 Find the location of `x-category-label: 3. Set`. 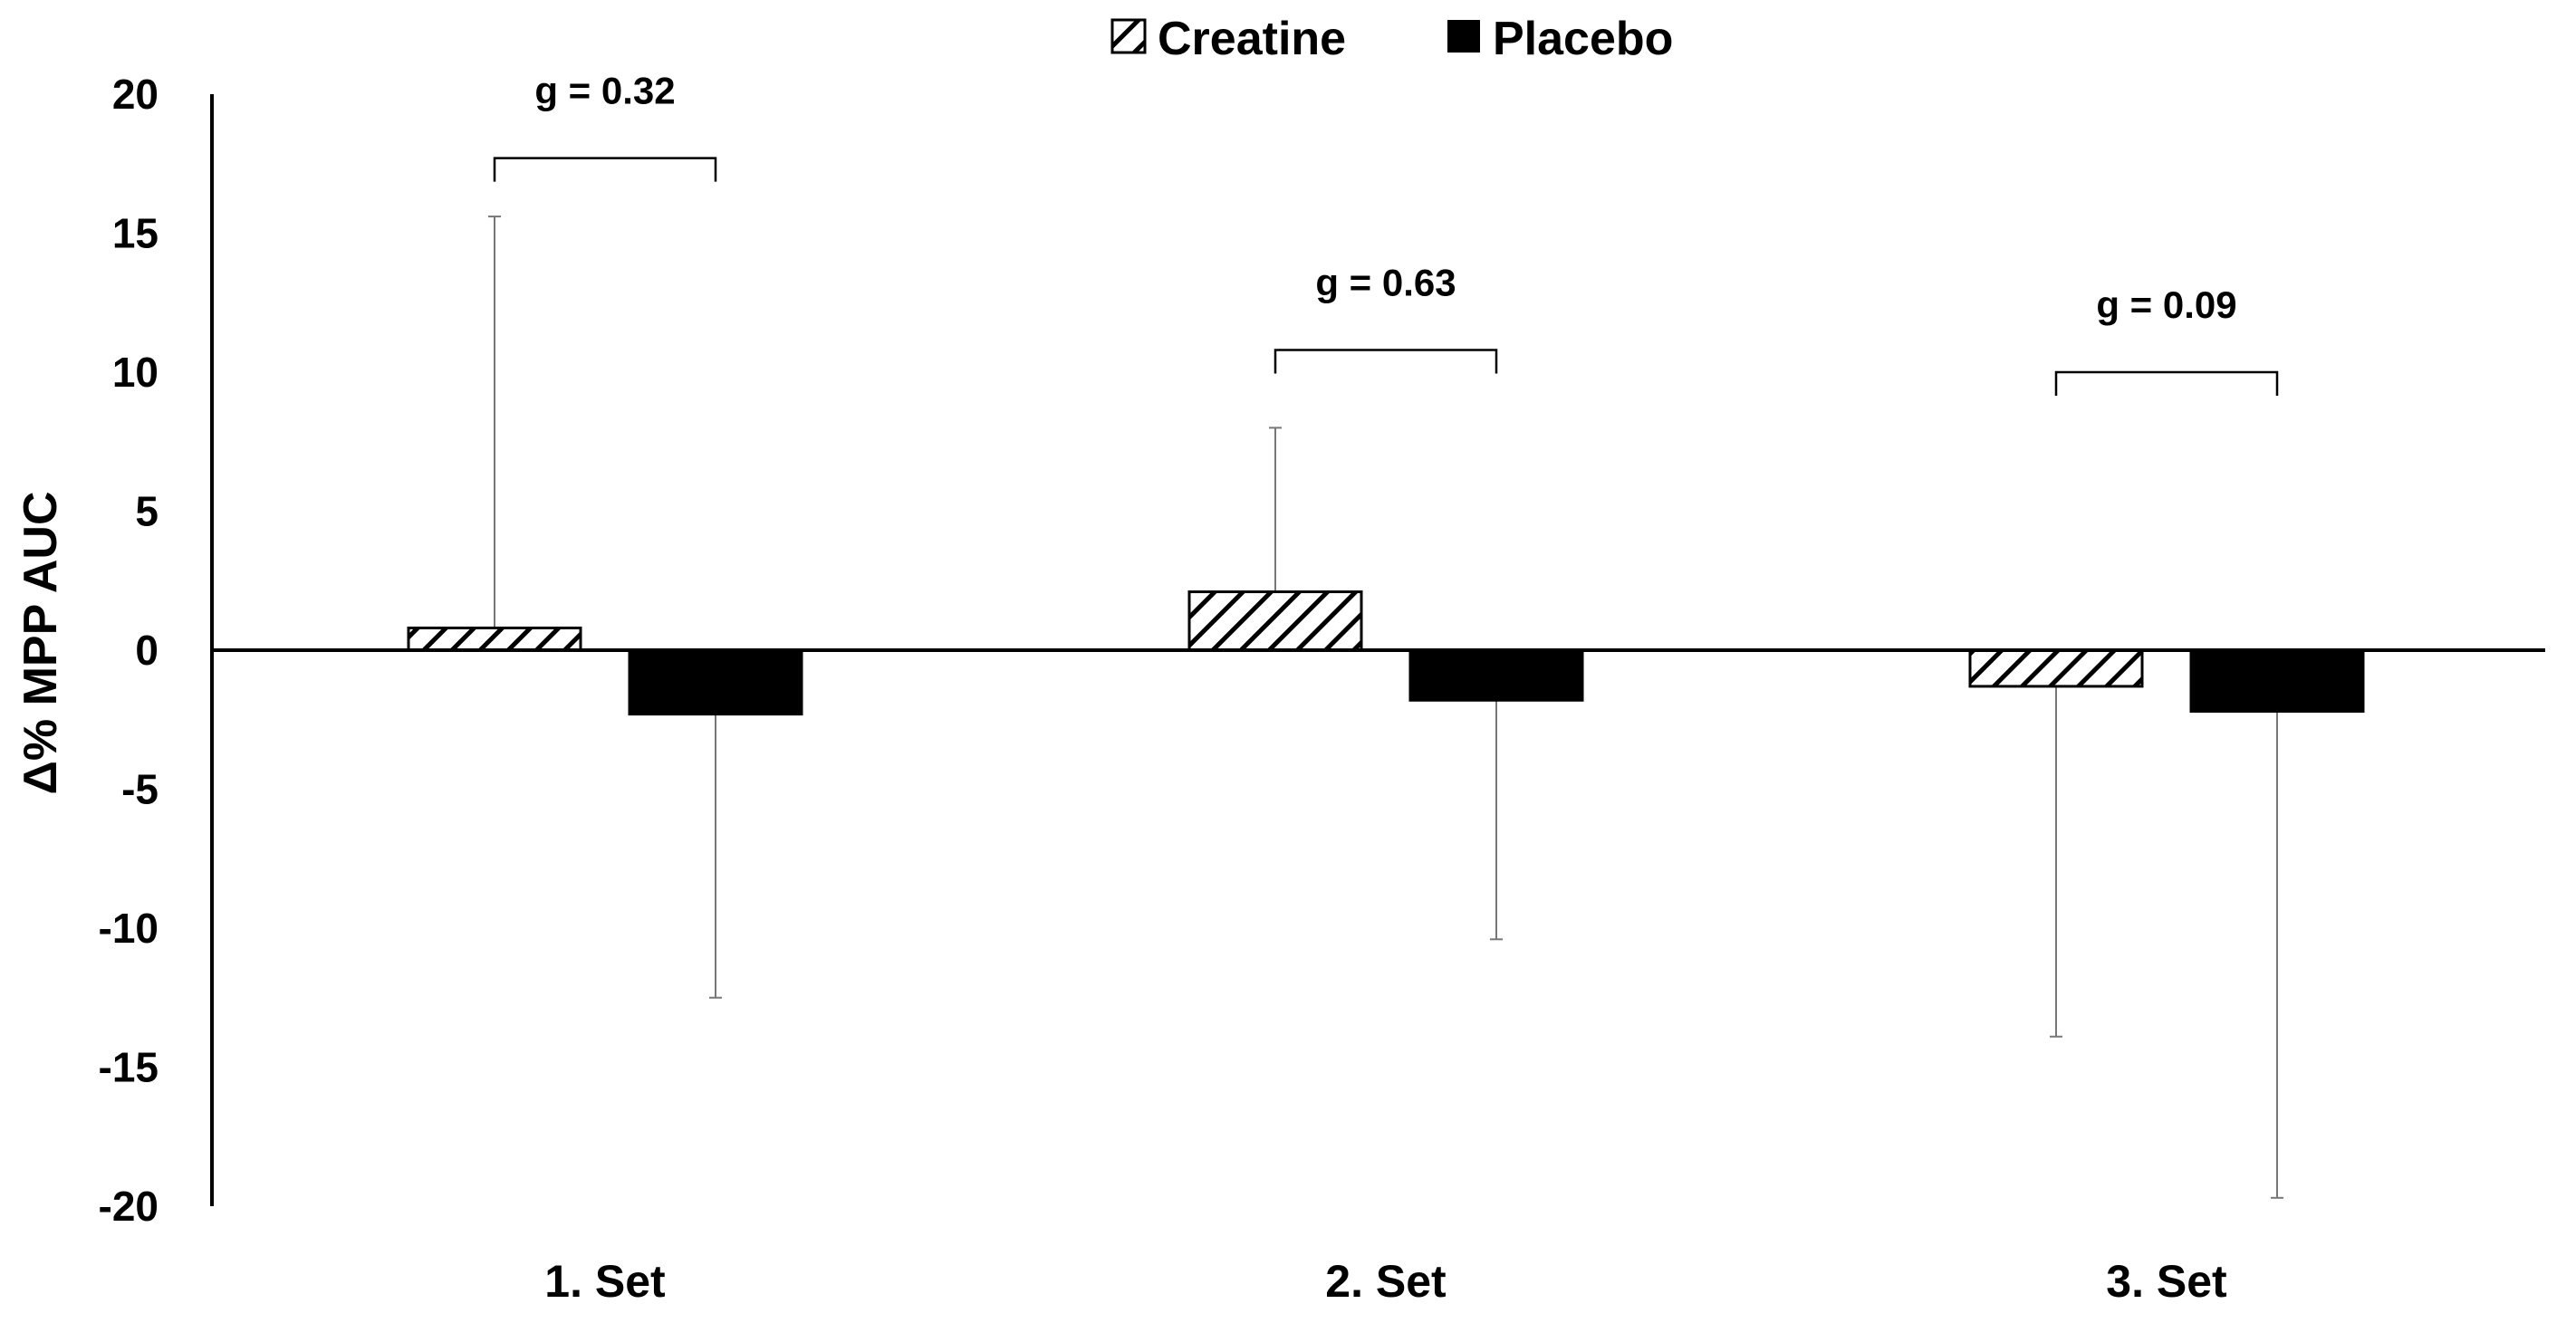

x-category-label: 3. Set is located at coordinates (2166, 1282).